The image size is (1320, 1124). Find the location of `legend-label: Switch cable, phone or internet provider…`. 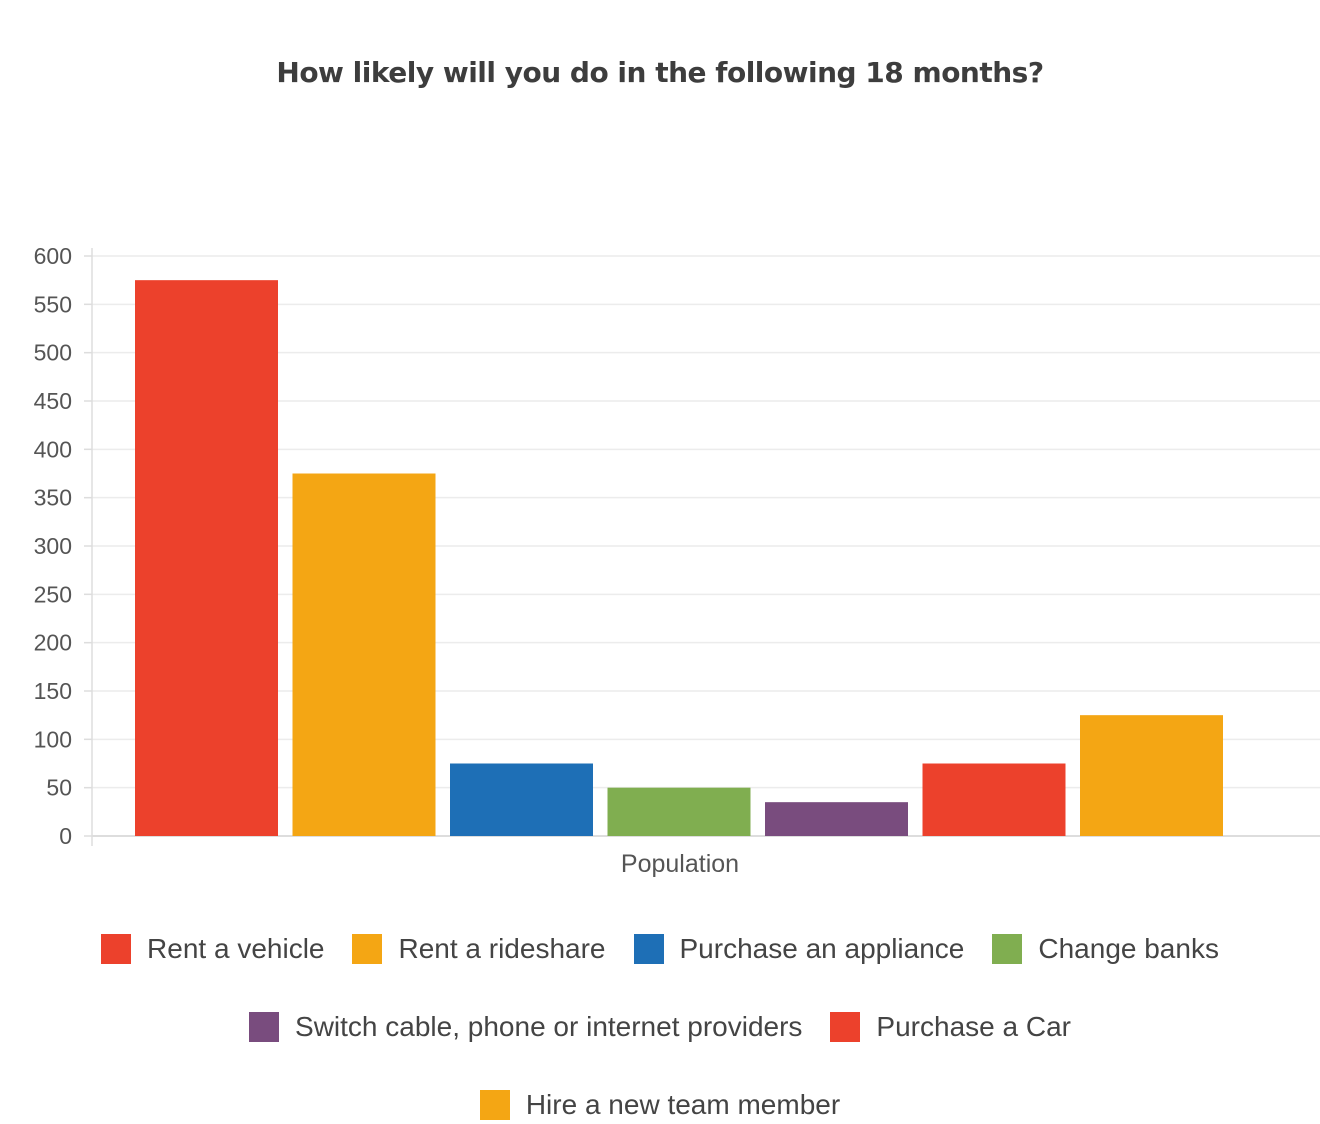

legend-label: Switch cable, phone or internet provider… is located at coordinates (549, 1026).